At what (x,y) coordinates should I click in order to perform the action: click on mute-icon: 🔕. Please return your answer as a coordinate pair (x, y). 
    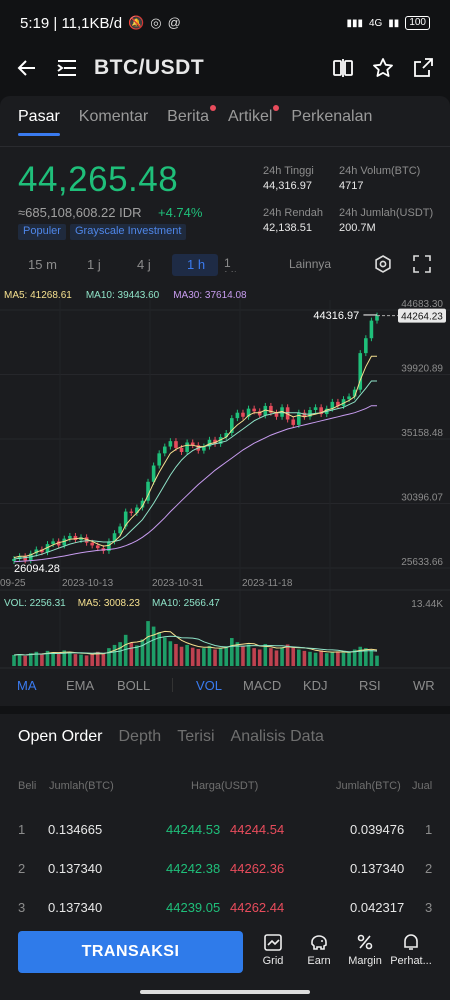
    Looking at the image, I should click on (136, 22).